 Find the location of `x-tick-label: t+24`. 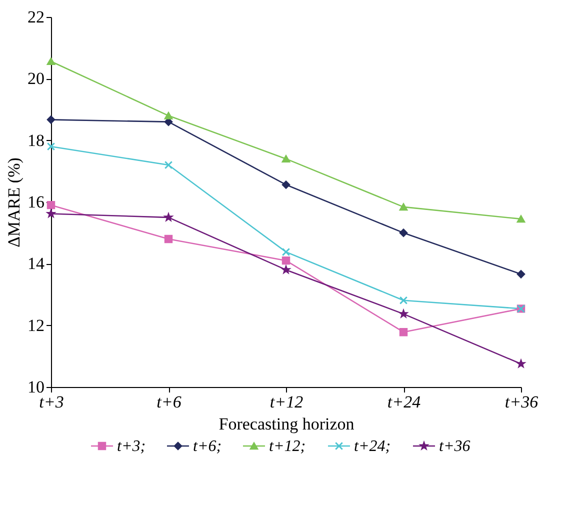

x-tick-label: t+24 is located at coordinates (404, 402).